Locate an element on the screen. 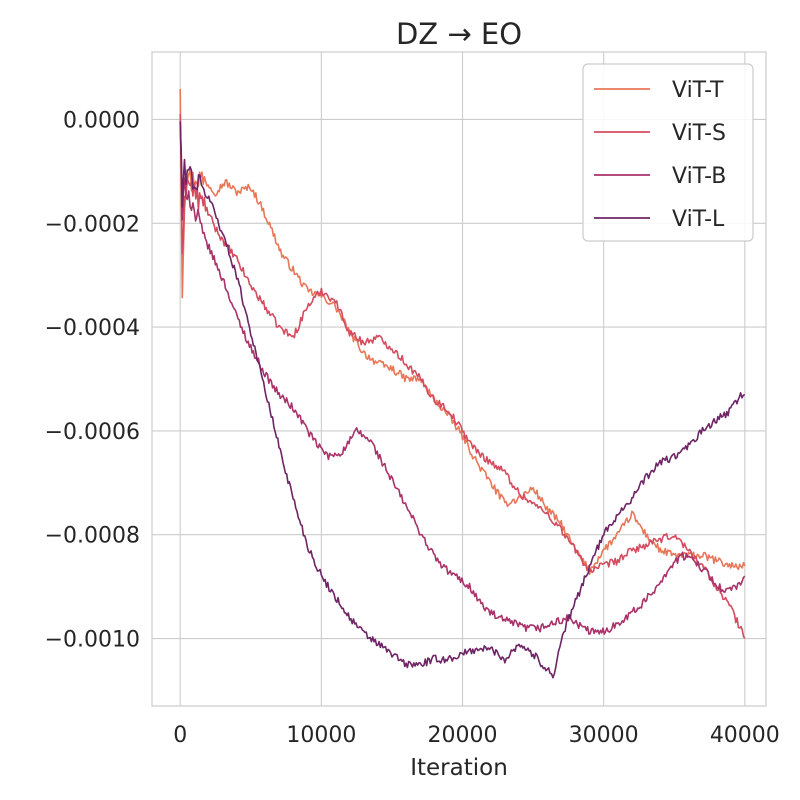  x-axis-label: Iteration is located at coordinates (459, 768).